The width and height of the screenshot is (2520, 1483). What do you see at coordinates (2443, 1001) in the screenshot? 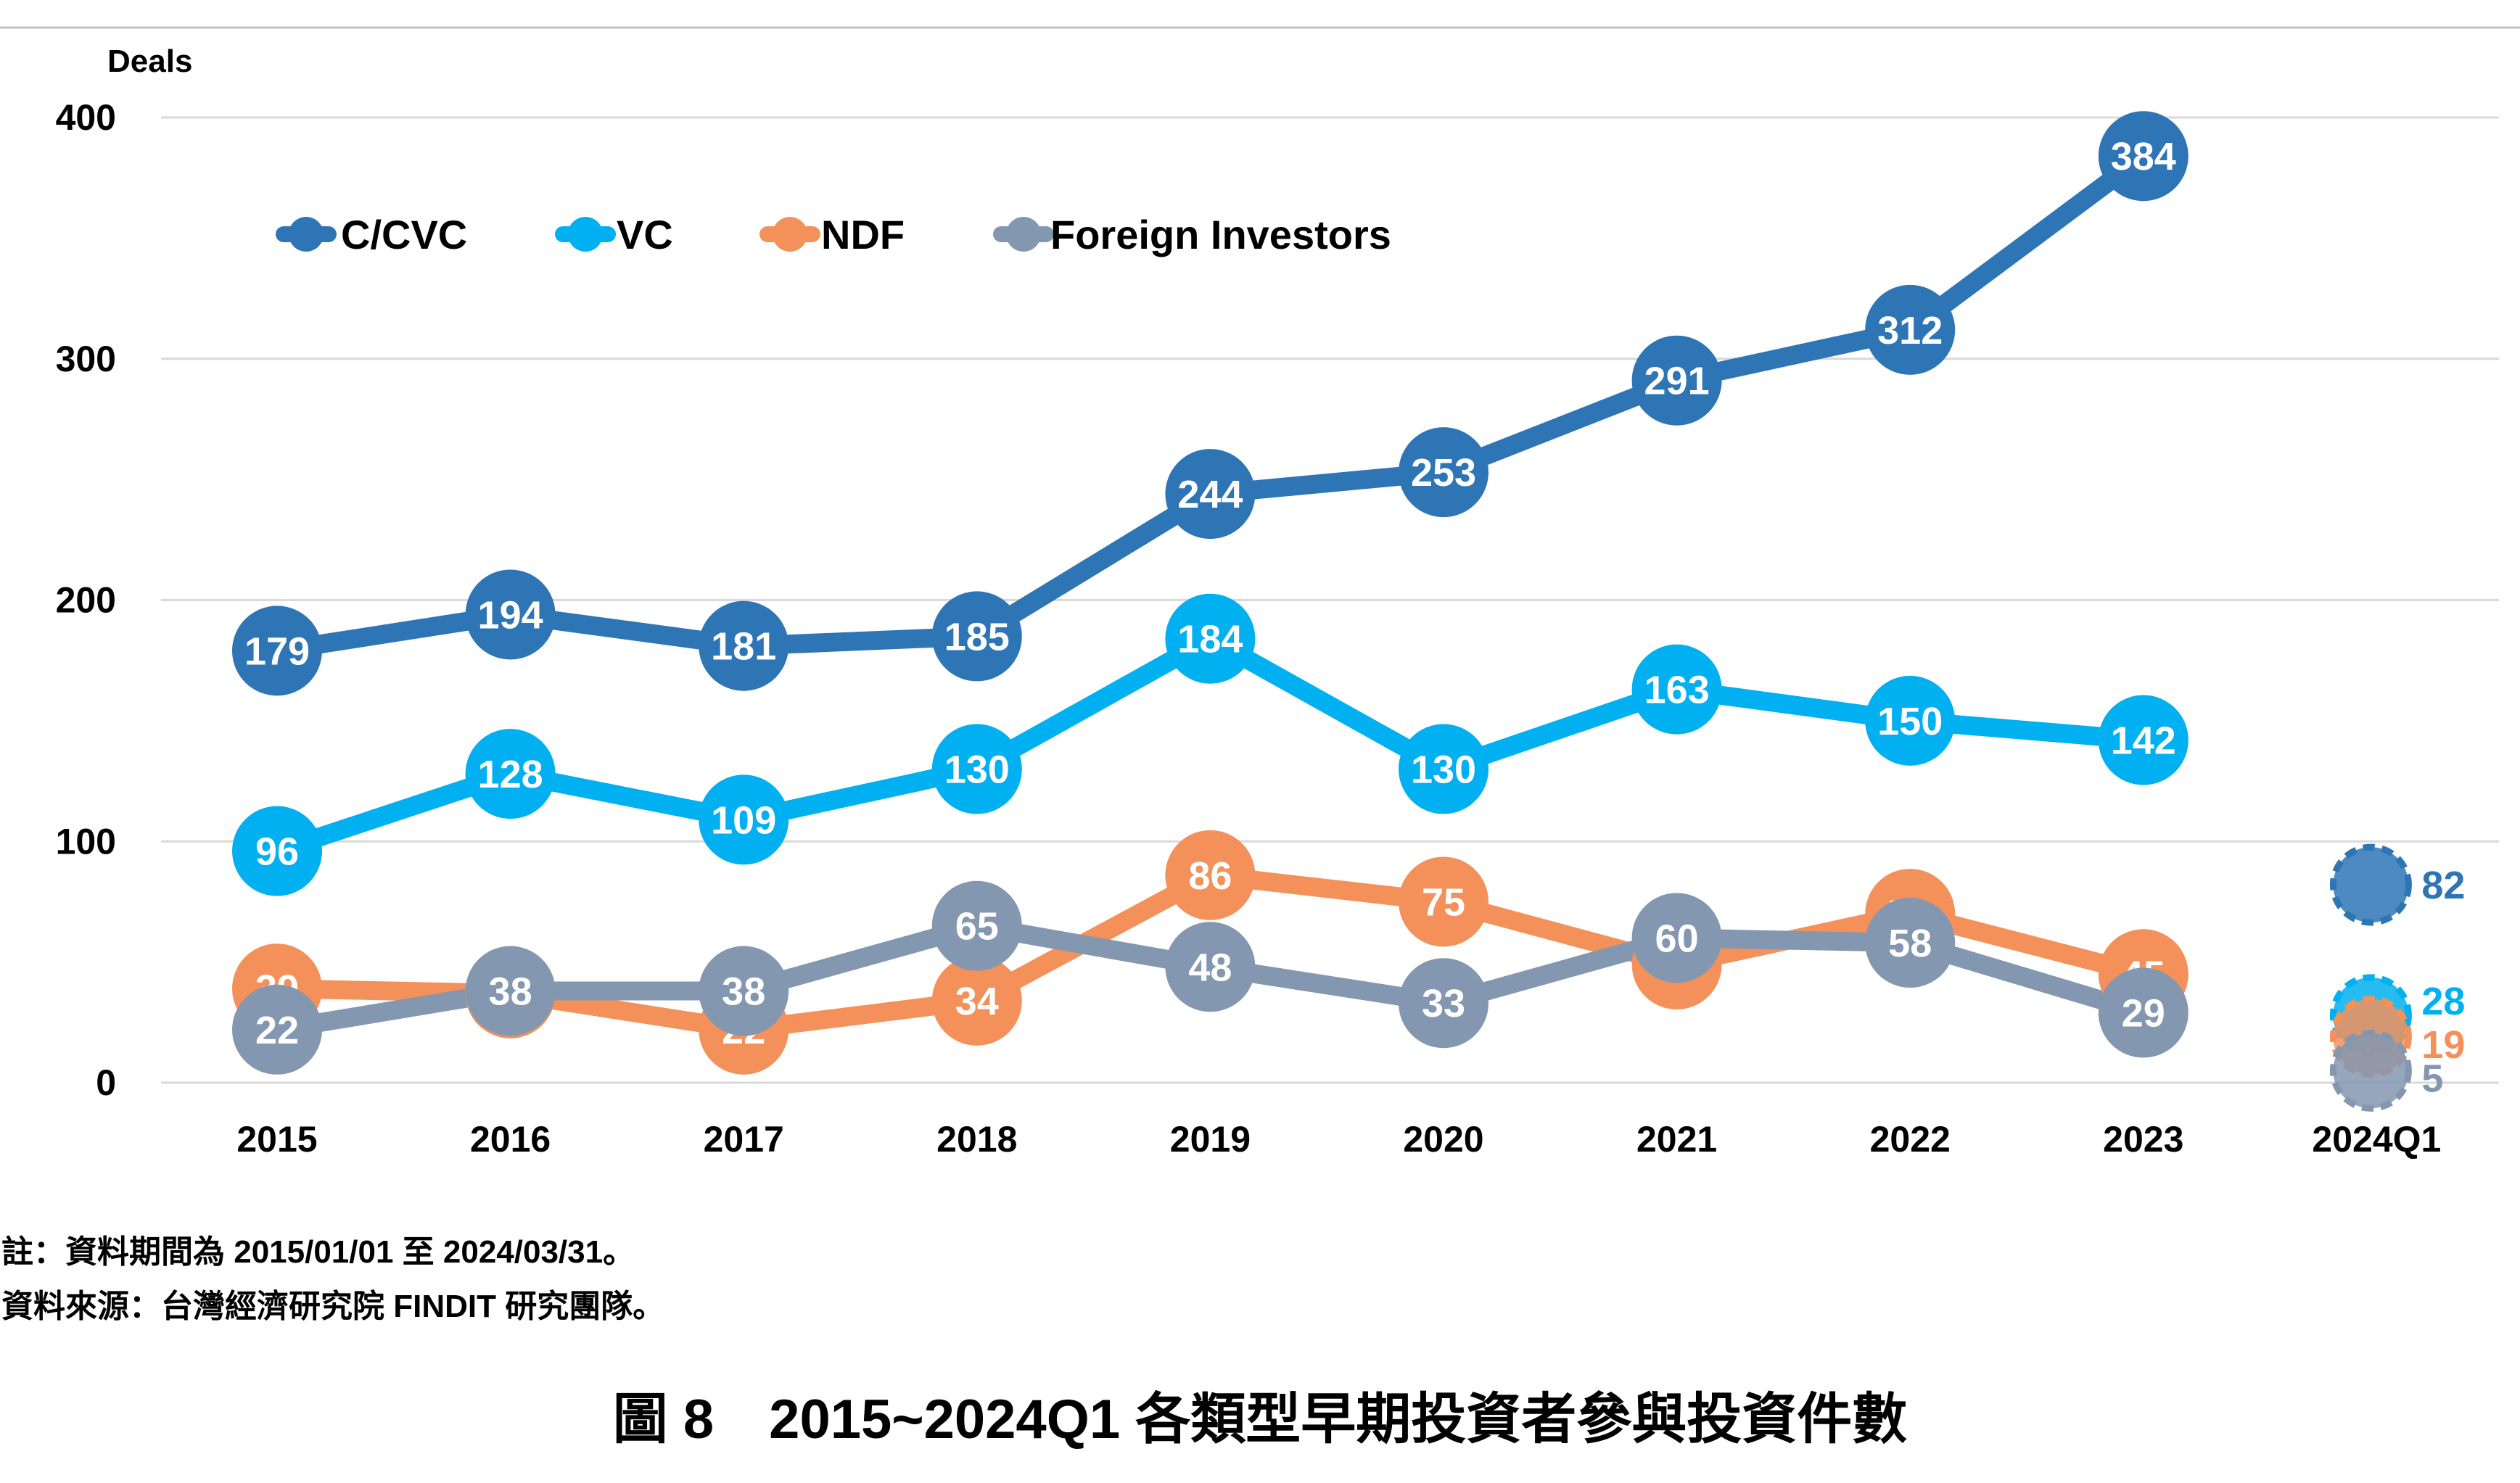
I see `q1-data-label: 28` at bounding box center [2443, 1001].